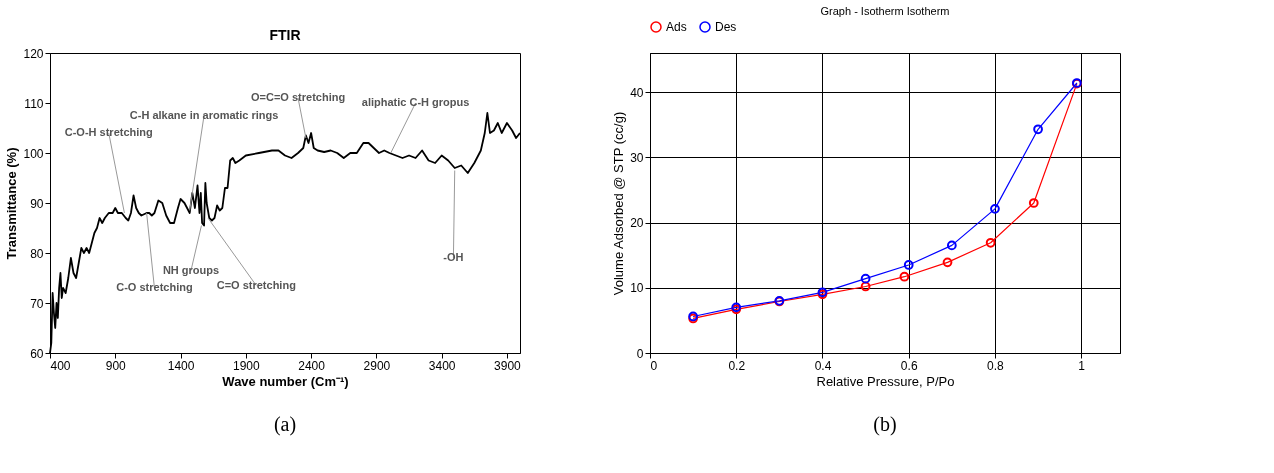 The height and width of the screenshot is (473, 1274). Describe the element at coordinates (1082, 365) in the screenshot. I see `x-tick-label: 1` at that location.